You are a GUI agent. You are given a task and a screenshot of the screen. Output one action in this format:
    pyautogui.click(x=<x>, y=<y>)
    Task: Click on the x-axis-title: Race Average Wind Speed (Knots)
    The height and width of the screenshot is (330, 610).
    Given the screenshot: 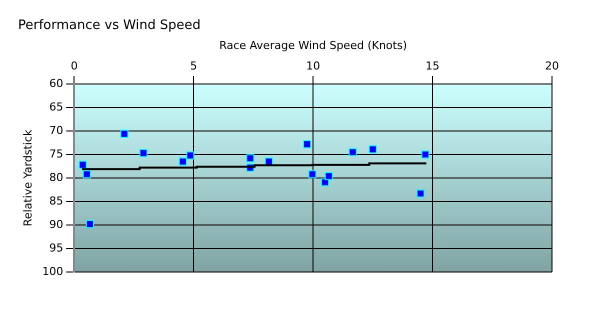 What is the action you would take?
    pyautogui.click(x=313, y=45)
    